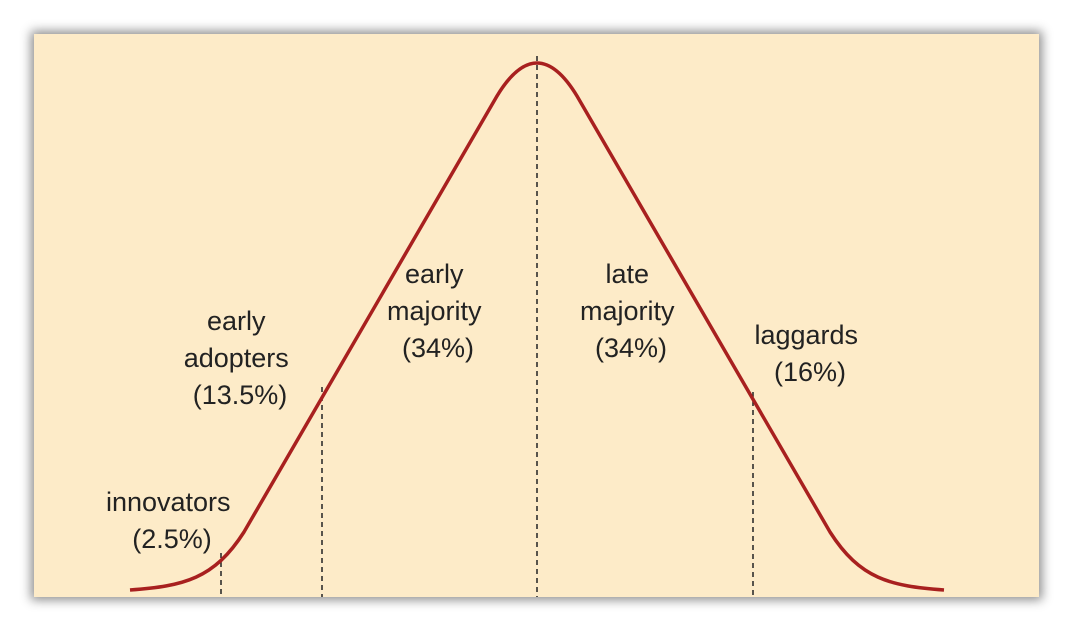  Describe the element at coordinates (631, 311) in the screenshot. I see `label-late-majority: late majority (34%)` at that location.